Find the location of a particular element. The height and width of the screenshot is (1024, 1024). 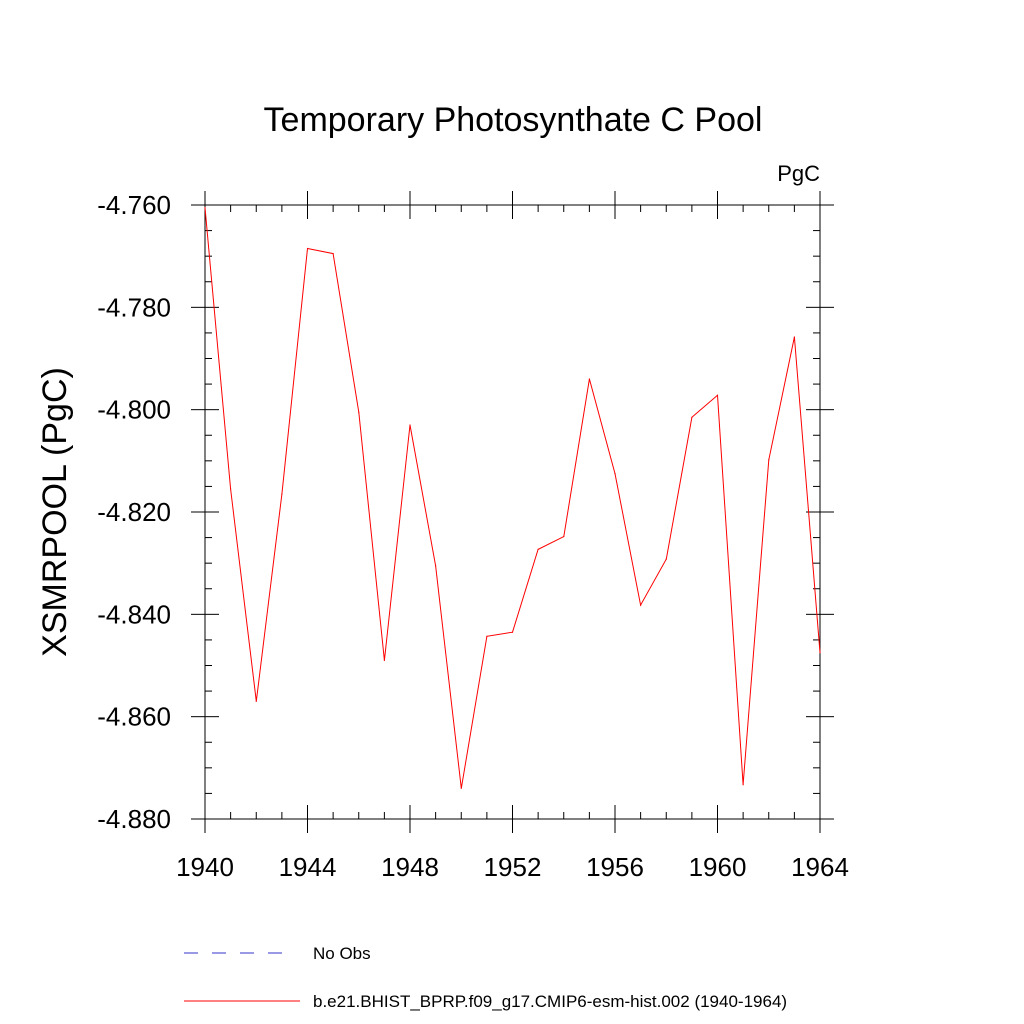

y-tick-label: -4.780 is located at coordinates (134, 307).